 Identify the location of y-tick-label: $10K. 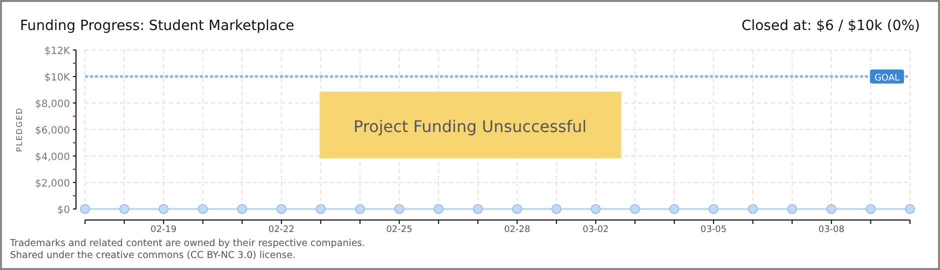
(57, 78).